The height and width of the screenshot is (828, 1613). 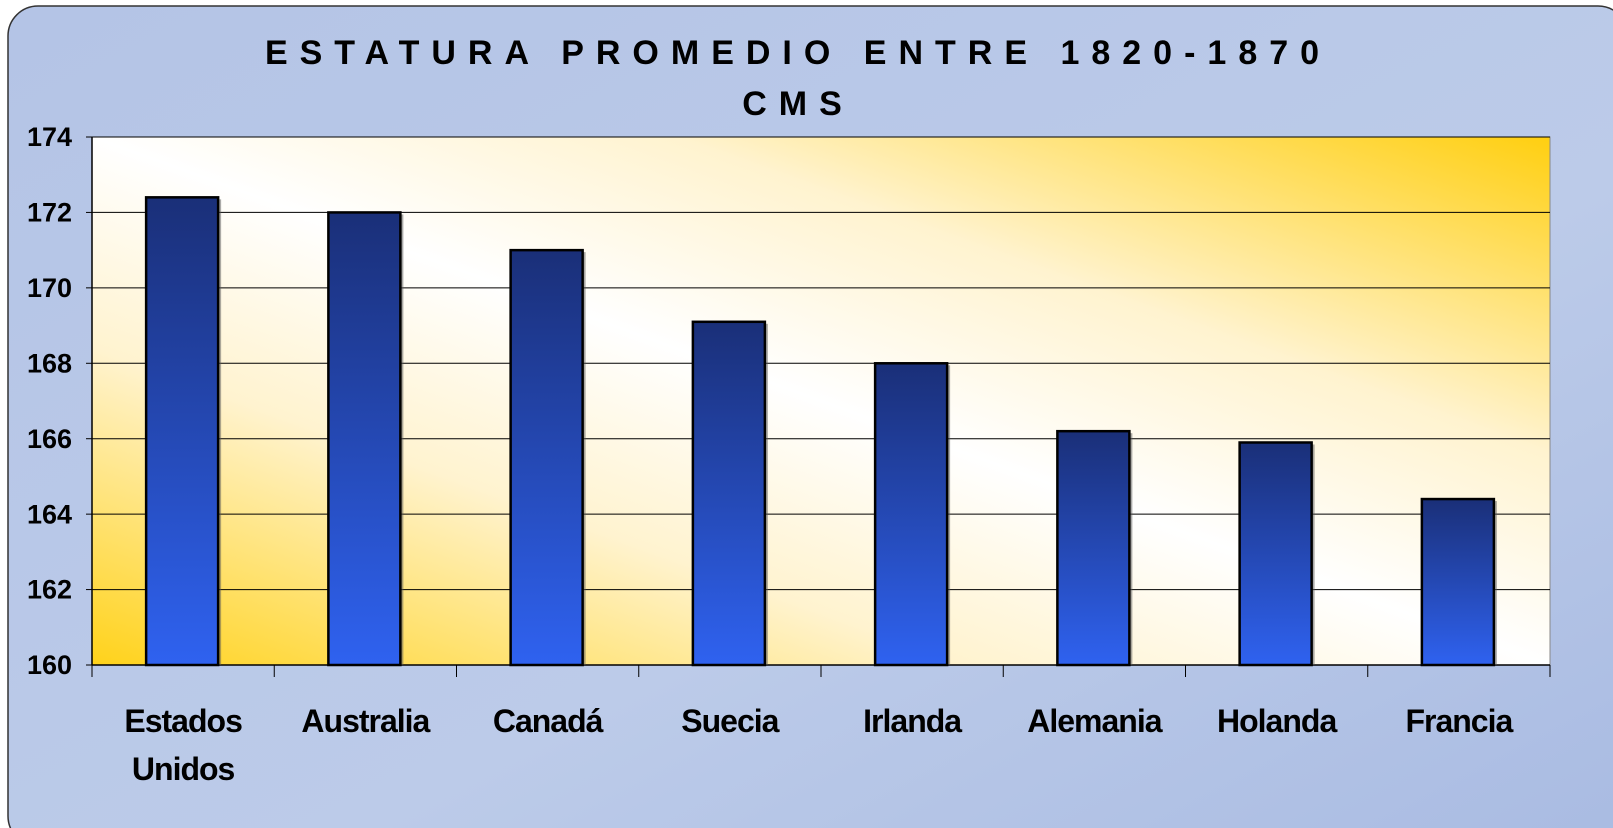 What do you see at coordinates (49, 590) in the screenshot?
I see `y-tick-label: 162` at bounding box center [49, 590].